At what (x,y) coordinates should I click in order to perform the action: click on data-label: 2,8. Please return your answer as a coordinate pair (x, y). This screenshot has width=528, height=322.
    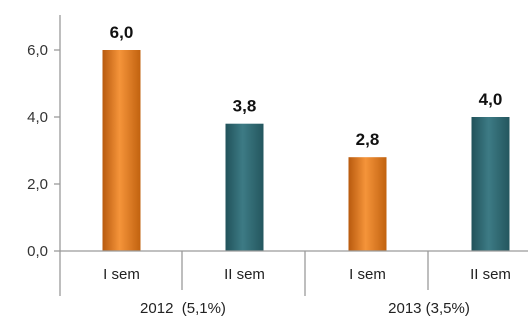
    Looking at the image, I should click on (368, 139).